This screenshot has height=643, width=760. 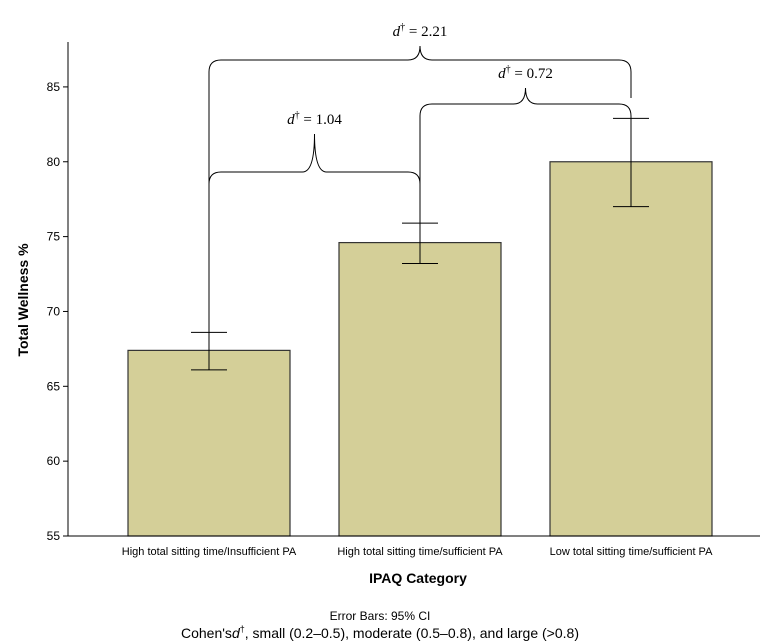 What do you see at coordinates (418, 578) in the screenshot?
I see `x-axis-label: IPAQ Category` at bounding box center [418, 578].